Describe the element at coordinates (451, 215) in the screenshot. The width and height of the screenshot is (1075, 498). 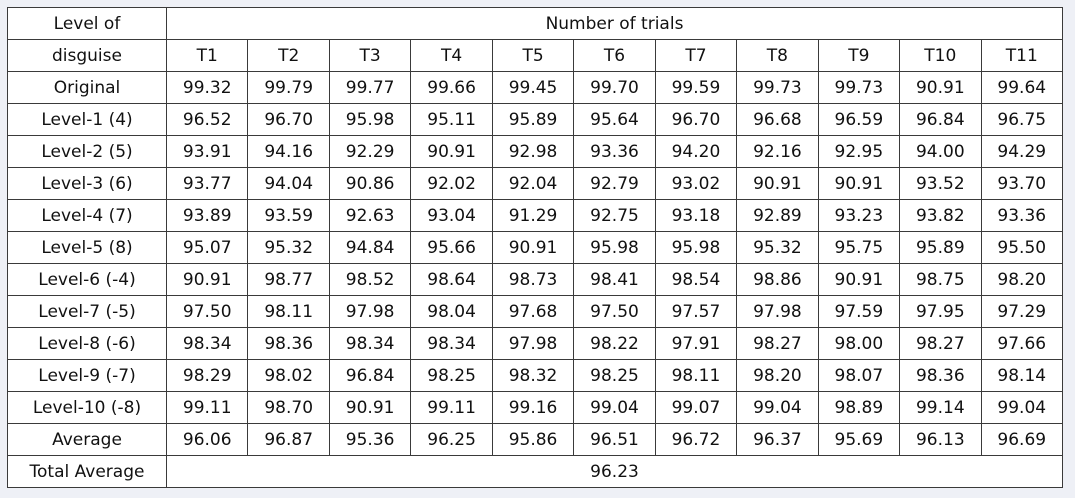
I see `value-cell: 93.04` at that location.